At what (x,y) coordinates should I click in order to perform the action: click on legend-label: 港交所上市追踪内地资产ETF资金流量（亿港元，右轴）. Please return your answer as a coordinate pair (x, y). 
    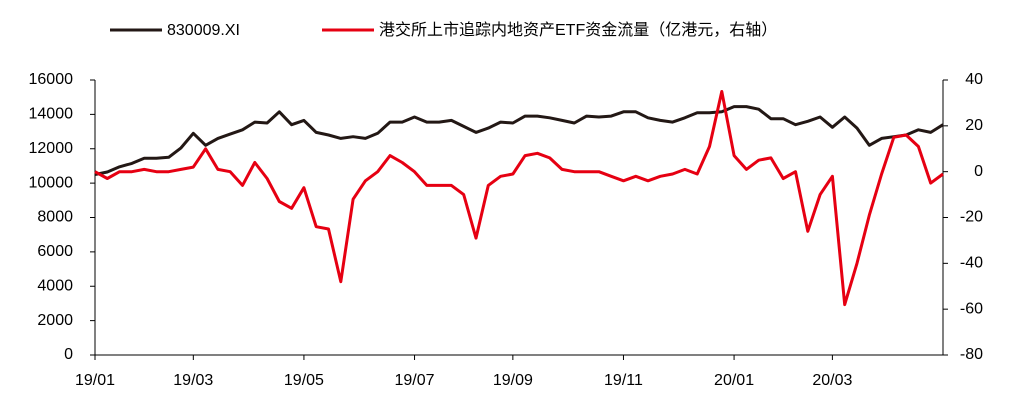
    Looking at the image, I should click on (578, 30).